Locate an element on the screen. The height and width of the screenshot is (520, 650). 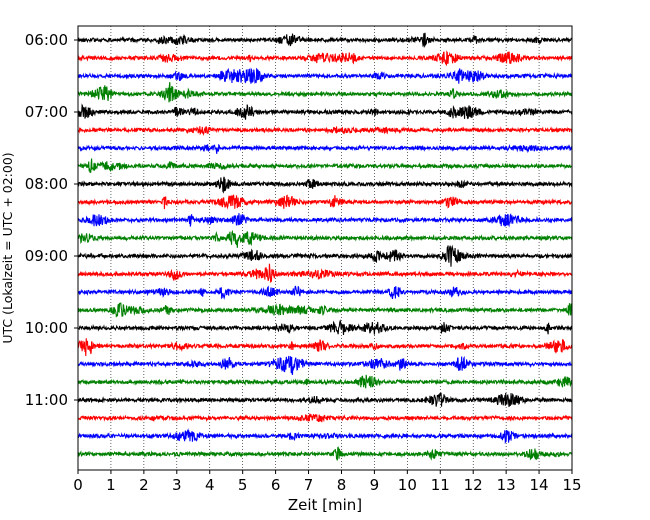
y-tick-label: 07:00 is located at coordinates (46, 112).